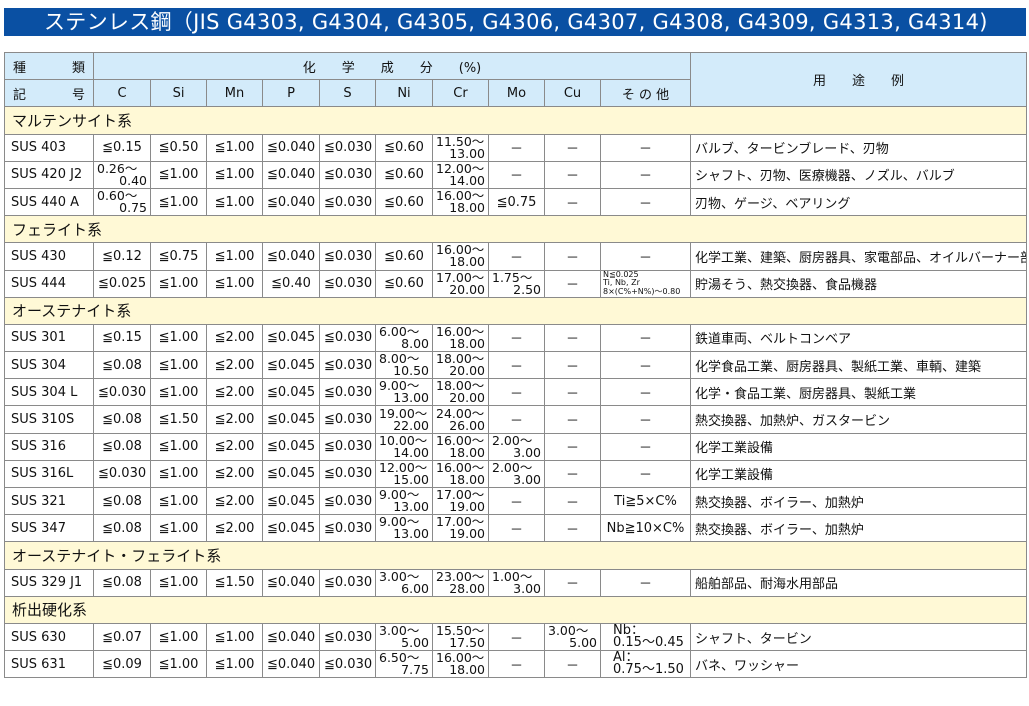 The width and height of the screenshot is (1029, 706). Describe the element at coordinates (133, 208) in the screenshot. I see `value-line: 0.75` at that location.